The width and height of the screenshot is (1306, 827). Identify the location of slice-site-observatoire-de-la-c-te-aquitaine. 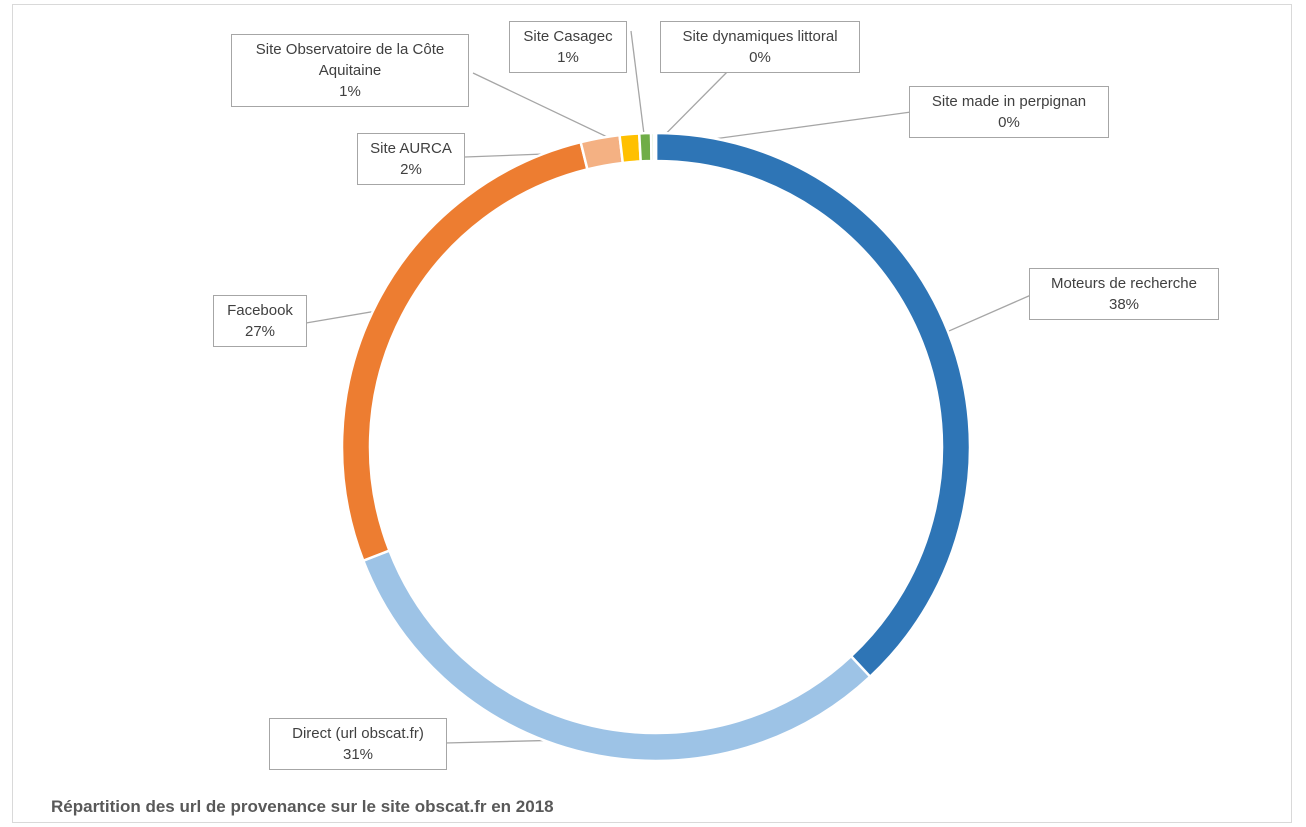
(630, 148).